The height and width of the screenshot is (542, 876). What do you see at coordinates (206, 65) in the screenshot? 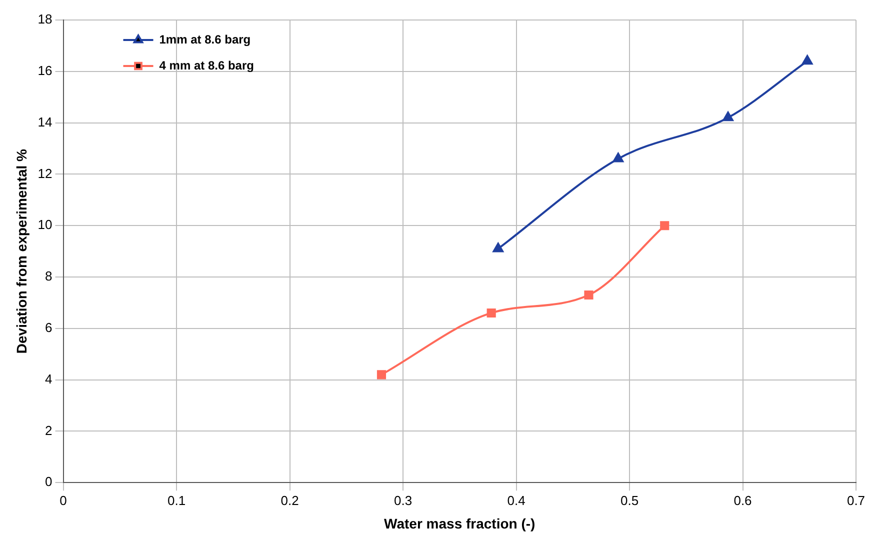
I see `legend-label: 4 mm at 8.6 barg` at bounding box center [206, 65].